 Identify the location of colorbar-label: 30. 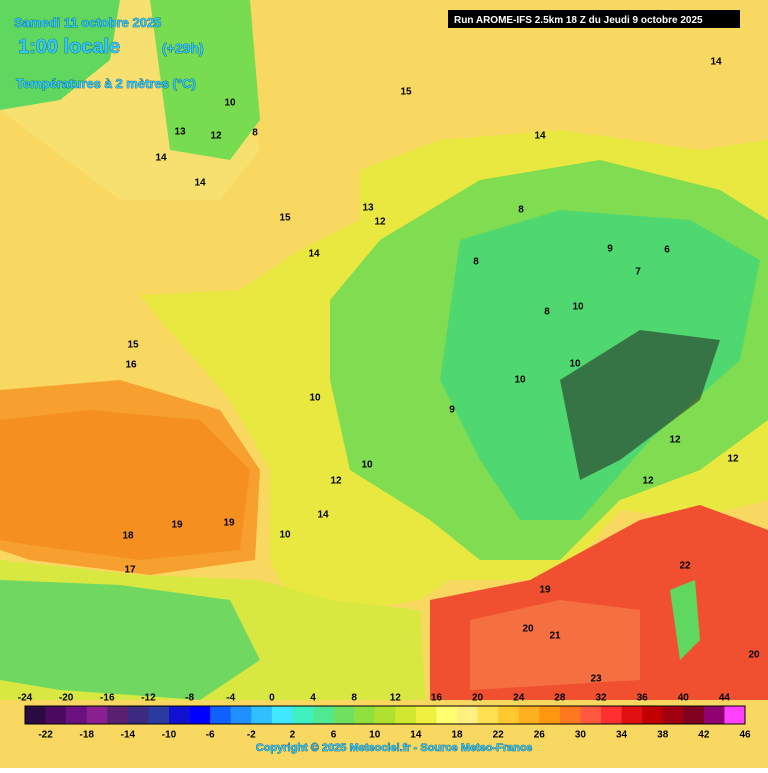
(581, 735).